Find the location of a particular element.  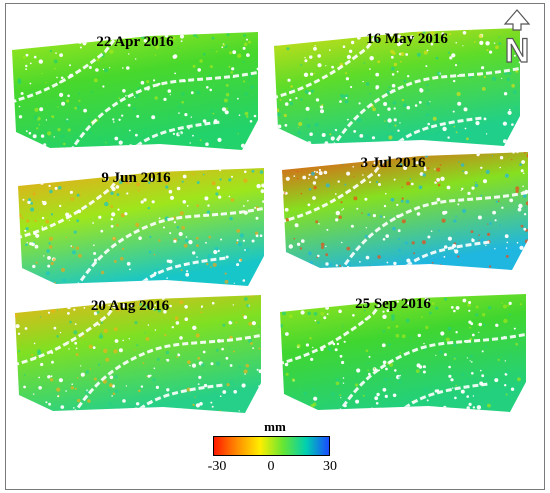

colorbar-unit: mm is located at coordinates (275, 426).